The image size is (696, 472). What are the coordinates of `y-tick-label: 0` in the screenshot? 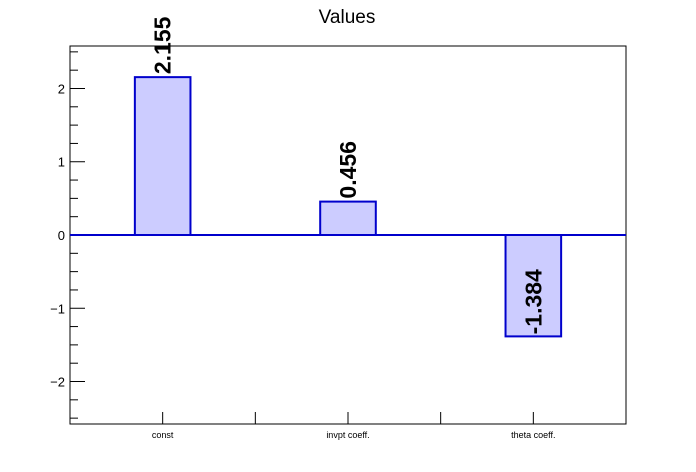 It's located at (61, 235).